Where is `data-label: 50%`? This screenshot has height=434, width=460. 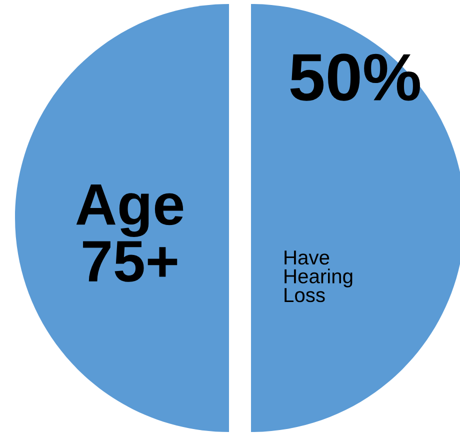
data-label: 50% is located at coordinates (355, 77).